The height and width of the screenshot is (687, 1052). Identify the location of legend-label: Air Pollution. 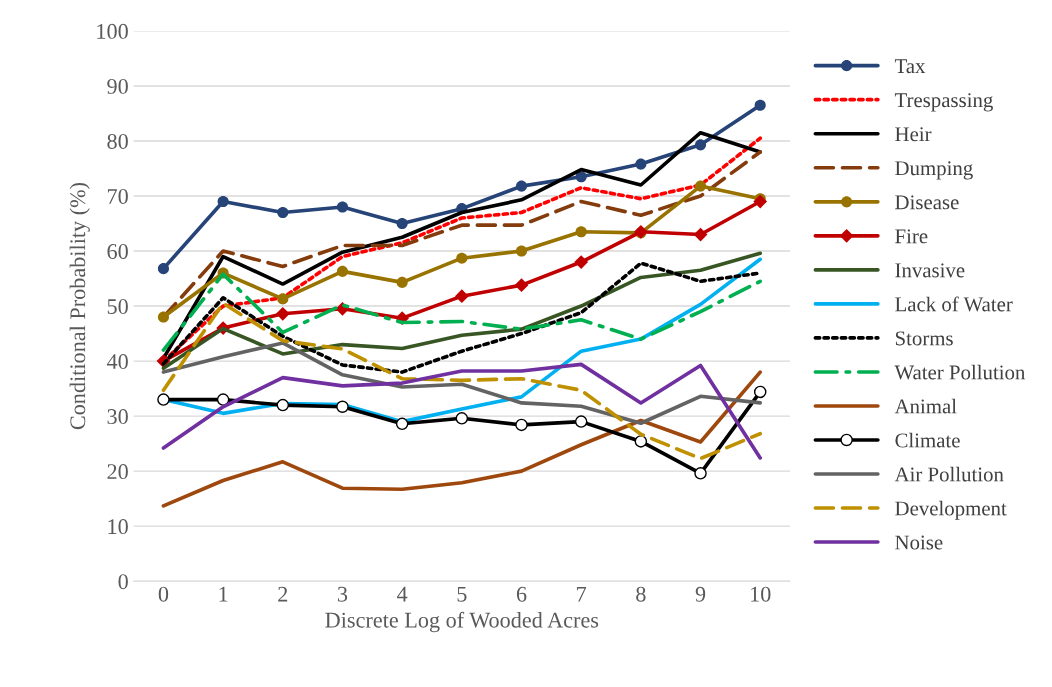
(949, 474).